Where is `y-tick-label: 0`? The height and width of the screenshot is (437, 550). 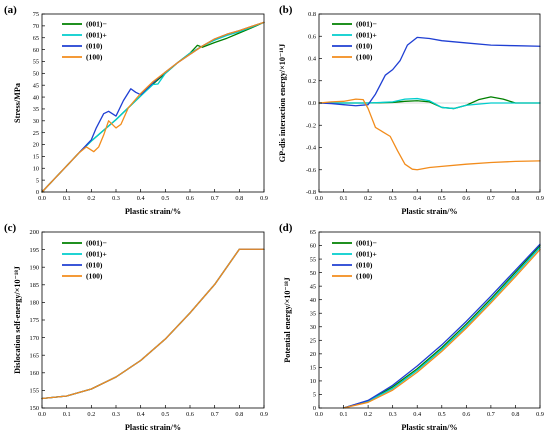 y-tick-label: 0 is located at coordinates (314, 408).